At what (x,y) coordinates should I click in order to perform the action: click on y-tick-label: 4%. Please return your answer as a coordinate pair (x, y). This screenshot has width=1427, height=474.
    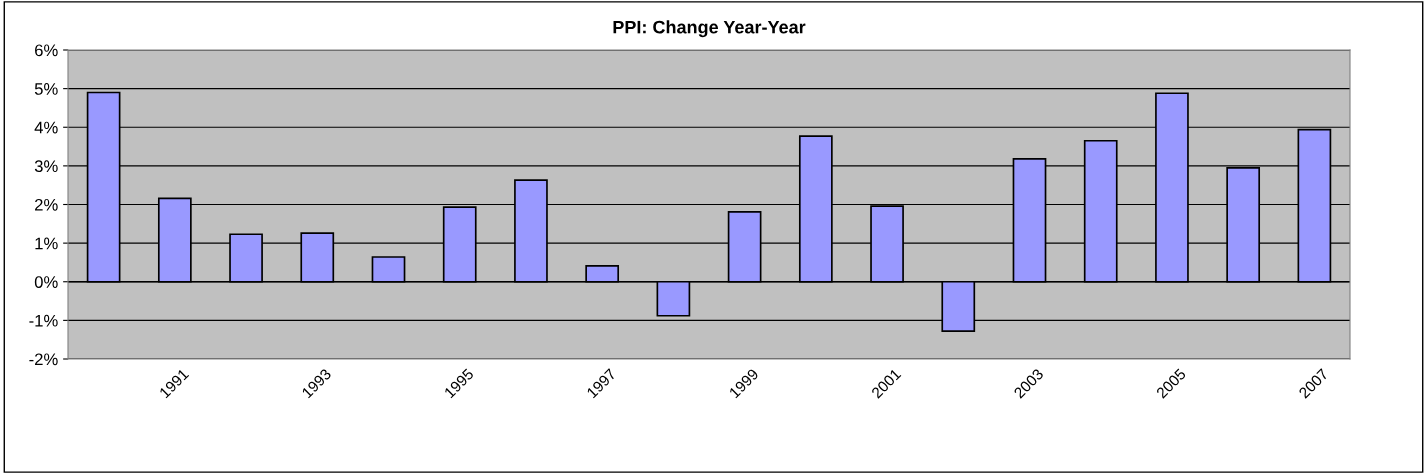
    Looking at the image, I should click on (46, 127).